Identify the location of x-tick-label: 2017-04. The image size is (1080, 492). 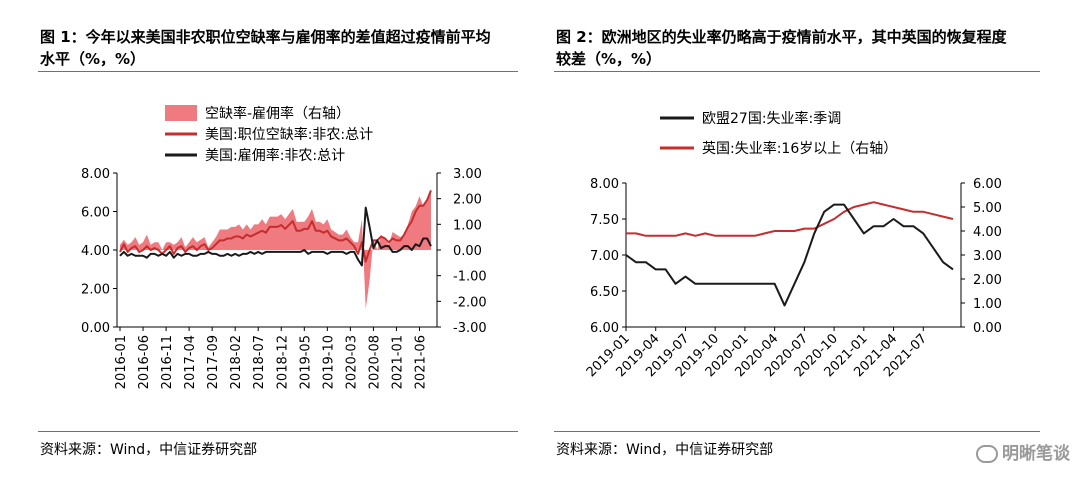
(190, 362).